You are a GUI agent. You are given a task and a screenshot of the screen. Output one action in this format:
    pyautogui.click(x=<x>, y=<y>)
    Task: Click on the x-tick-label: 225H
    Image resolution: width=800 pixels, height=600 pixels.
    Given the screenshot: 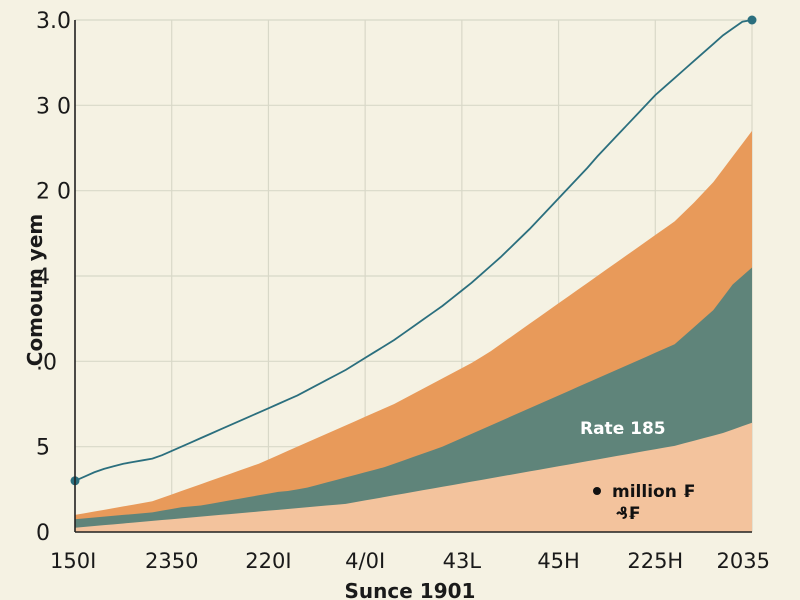 What is the action you would take?
    pyautogui.click(x=655, y=561)
    